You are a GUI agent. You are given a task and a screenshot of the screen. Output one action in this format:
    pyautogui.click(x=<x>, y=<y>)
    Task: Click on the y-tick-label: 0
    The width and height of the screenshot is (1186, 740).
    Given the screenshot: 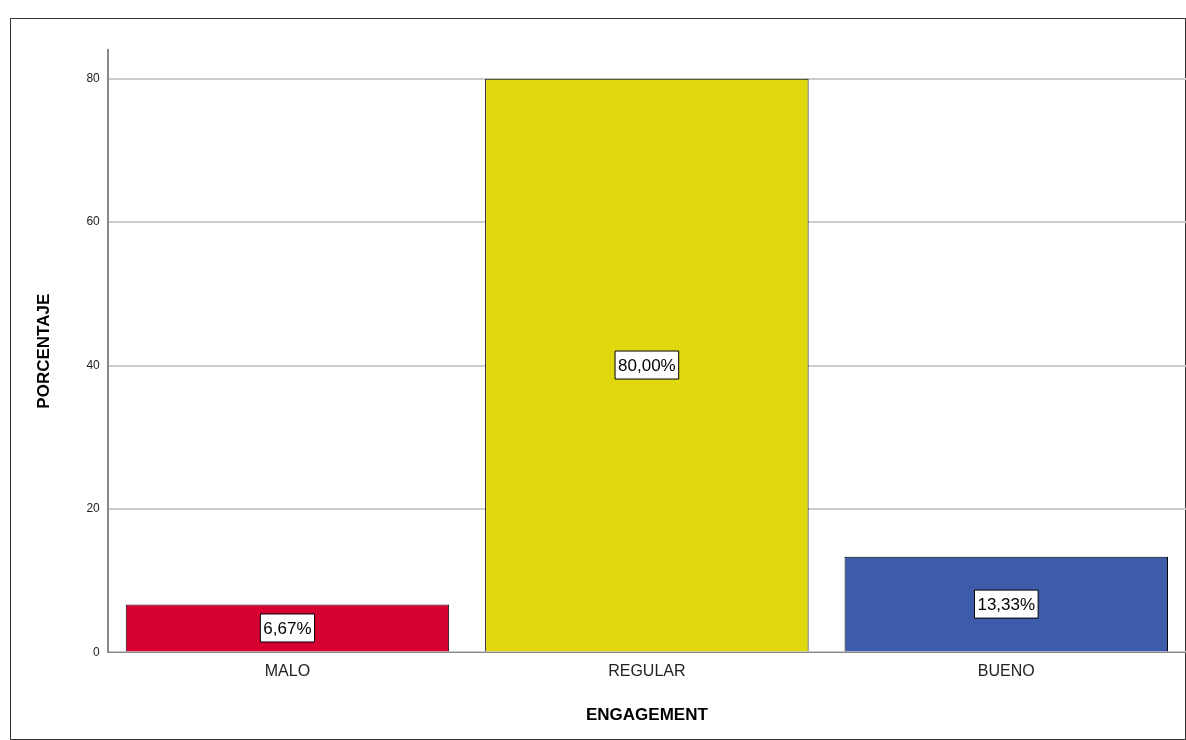 What is the action you would take?
    pyautogui.click(x=97, y=651)
    